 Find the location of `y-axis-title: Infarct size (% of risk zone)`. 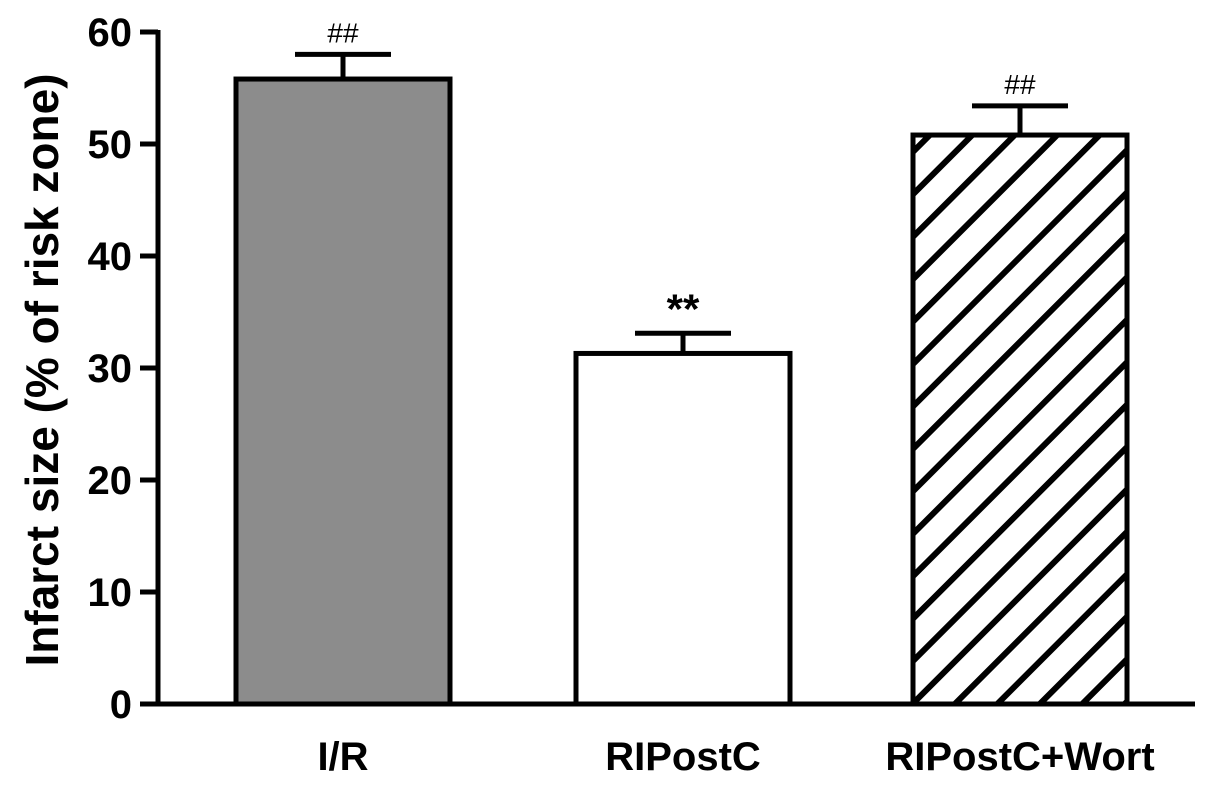

y-axis-title: Infarct size (% of risk zone) is located at coordinates (42, 369).